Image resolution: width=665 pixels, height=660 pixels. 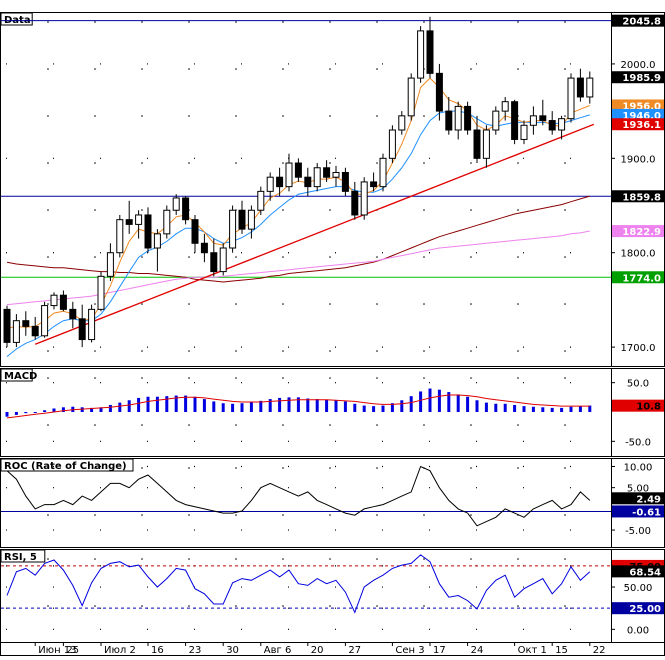 I want to click on roc-price-tag-text: -0.61, so click(x=646, y=512).